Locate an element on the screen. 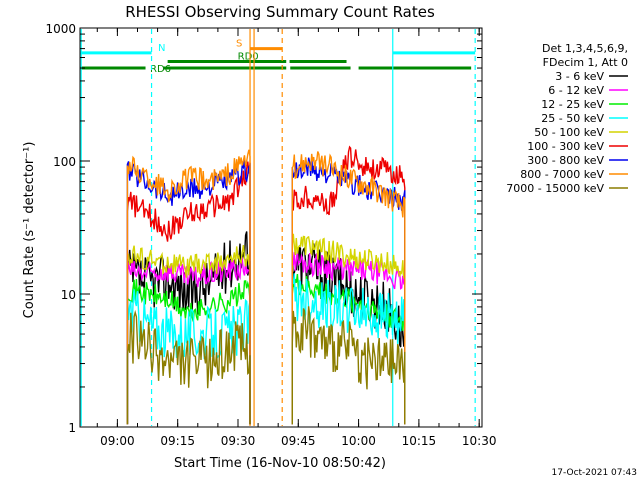 This screenshot has height=480, width=640. y-tick-label: 1 is located at coordinates (72, 428).